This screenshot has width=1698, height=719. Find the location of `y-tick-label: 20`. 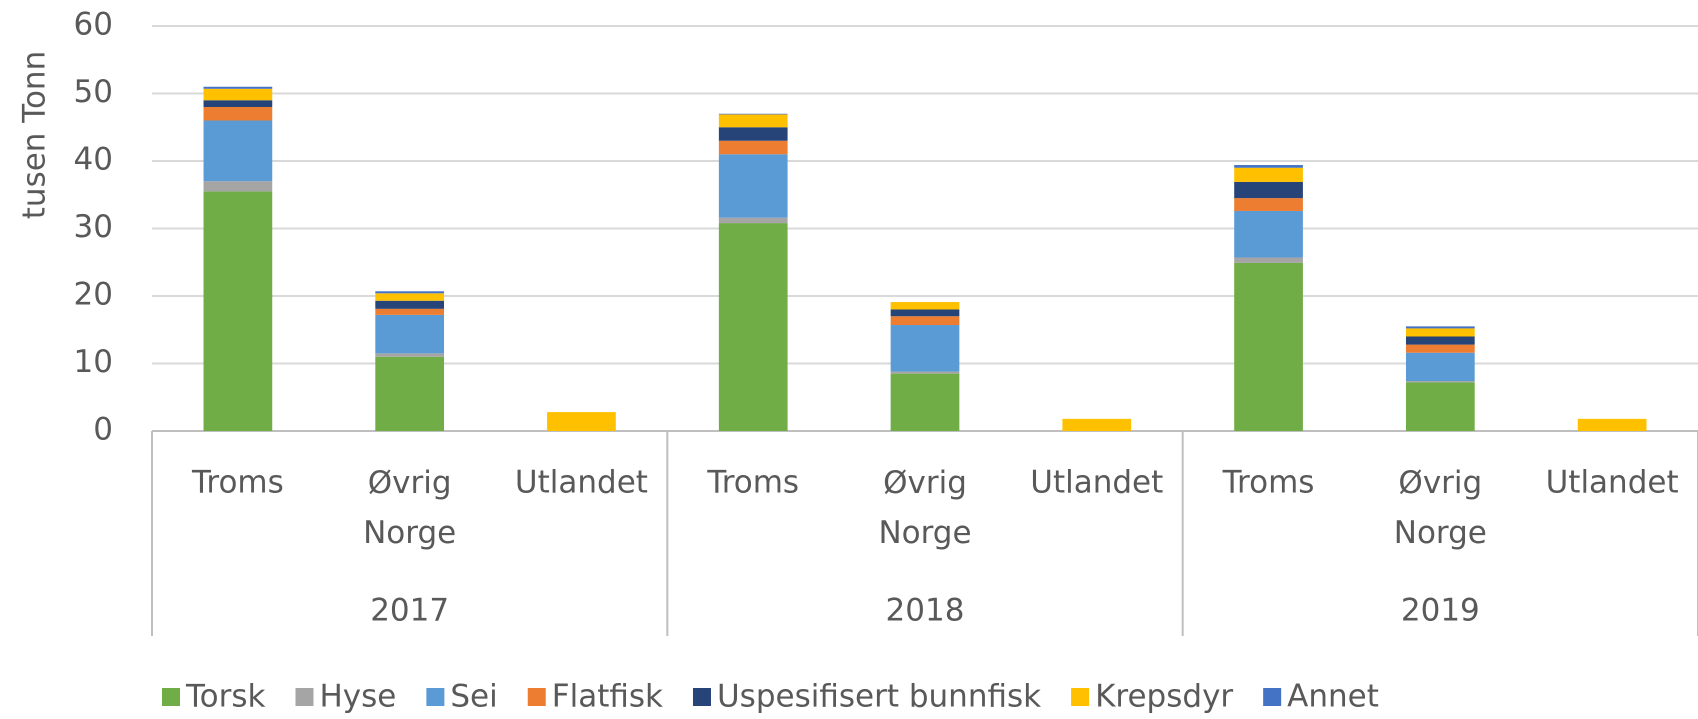

y-tick-label: 20 is located at coordinates (93, 295).